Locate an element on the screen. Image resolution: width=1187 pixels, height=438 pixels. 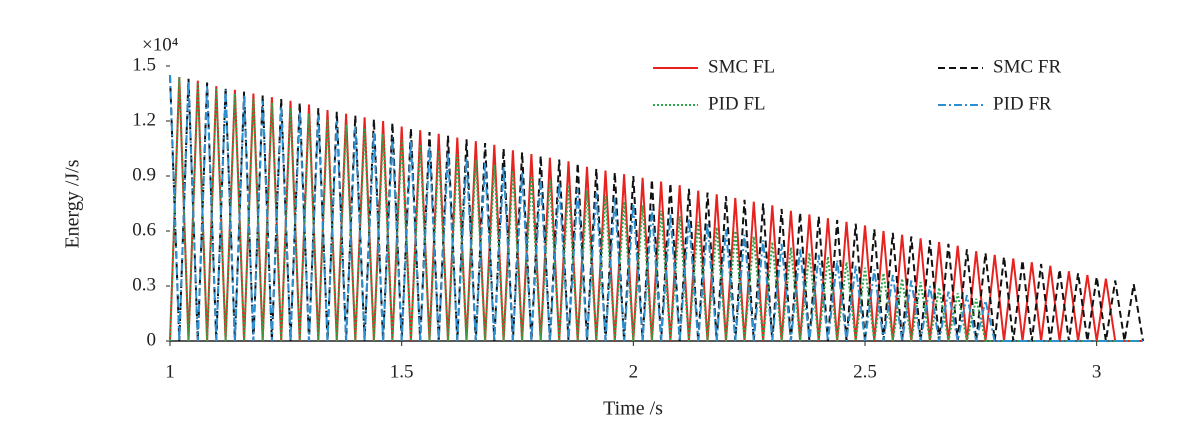
y-tick-label: 1.2 is located at coordinates (144, 119).